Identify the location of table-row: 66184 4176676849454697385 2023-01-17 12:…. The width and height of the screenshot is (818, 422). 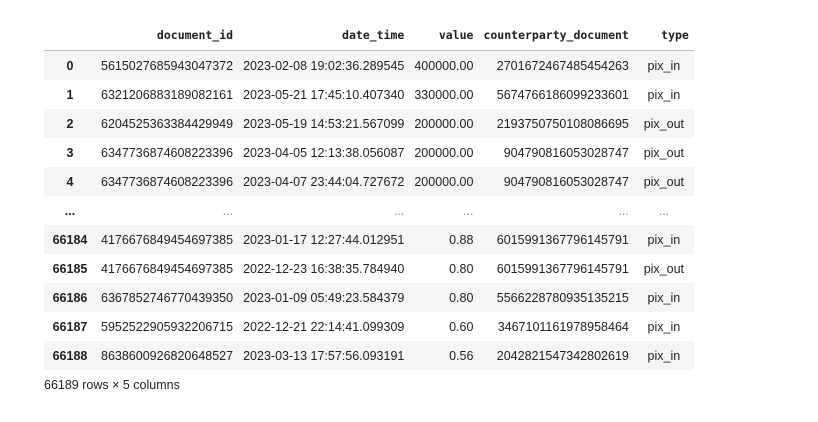
(369, 239).